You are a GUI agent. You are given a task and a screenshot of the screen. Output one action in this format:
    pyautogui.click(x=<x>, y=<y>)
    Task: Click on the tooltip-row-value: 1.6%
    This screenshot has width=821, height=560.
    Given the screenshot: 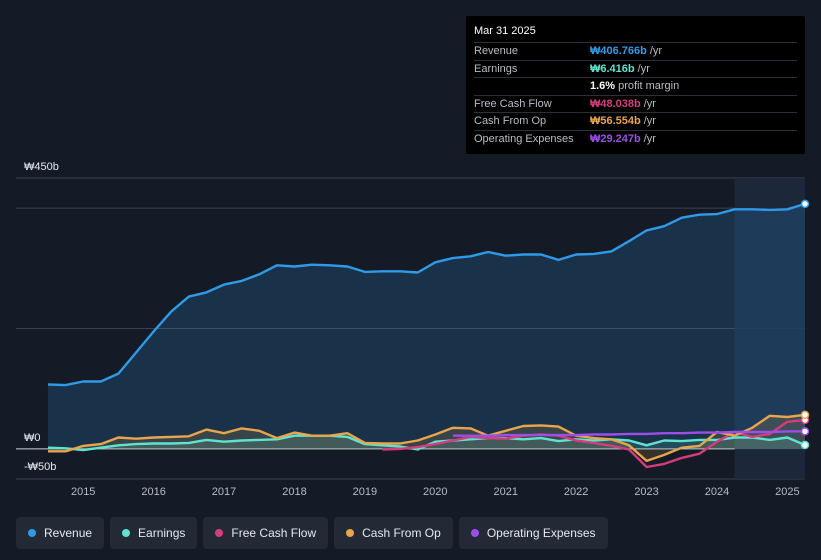 What is the action you would take?
    pyautogui.click(x=603, y=86)
    